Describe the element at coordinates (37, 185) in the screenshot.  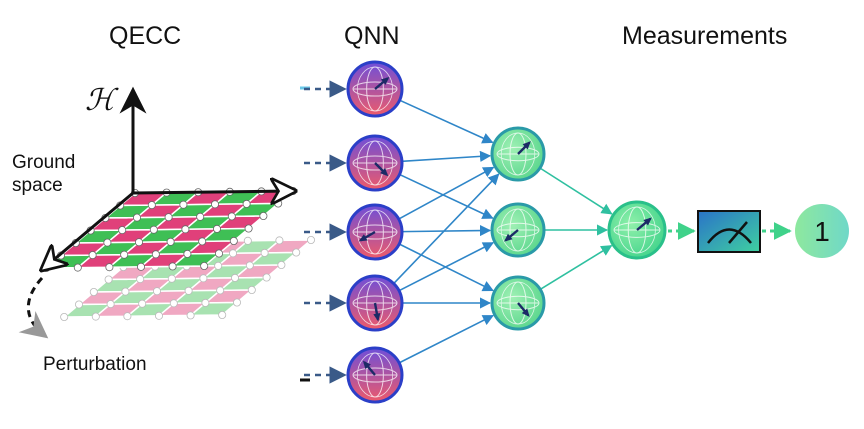
I see `ground-space-label-line2: space` at that location.